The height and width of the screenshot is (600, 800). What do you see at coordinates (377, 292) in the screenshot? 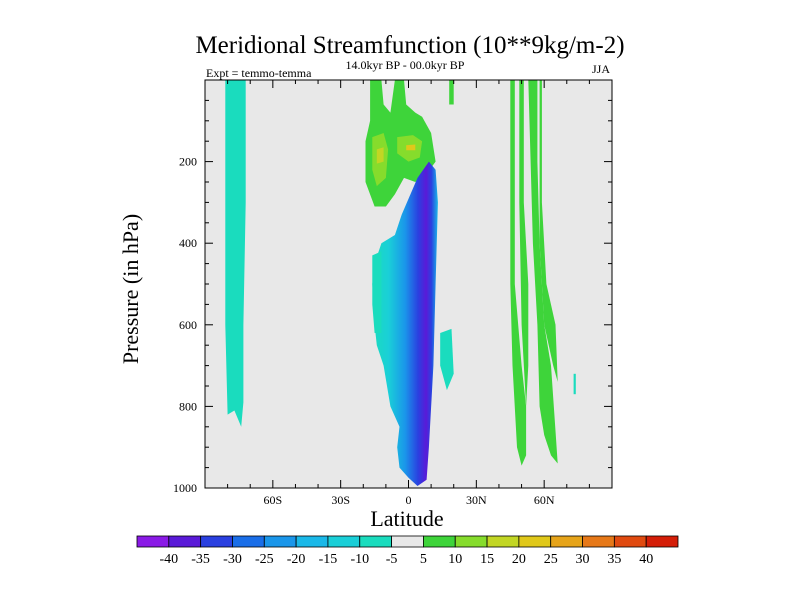
I see `region-lower-cyan-left` at bounding box center [377, 292].